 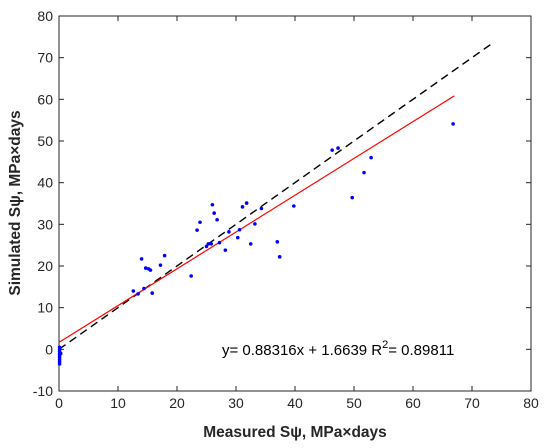 I want to click on fit-equation-main: y= 0.88316x + 1.6639 R, so click(x=302, y=350).